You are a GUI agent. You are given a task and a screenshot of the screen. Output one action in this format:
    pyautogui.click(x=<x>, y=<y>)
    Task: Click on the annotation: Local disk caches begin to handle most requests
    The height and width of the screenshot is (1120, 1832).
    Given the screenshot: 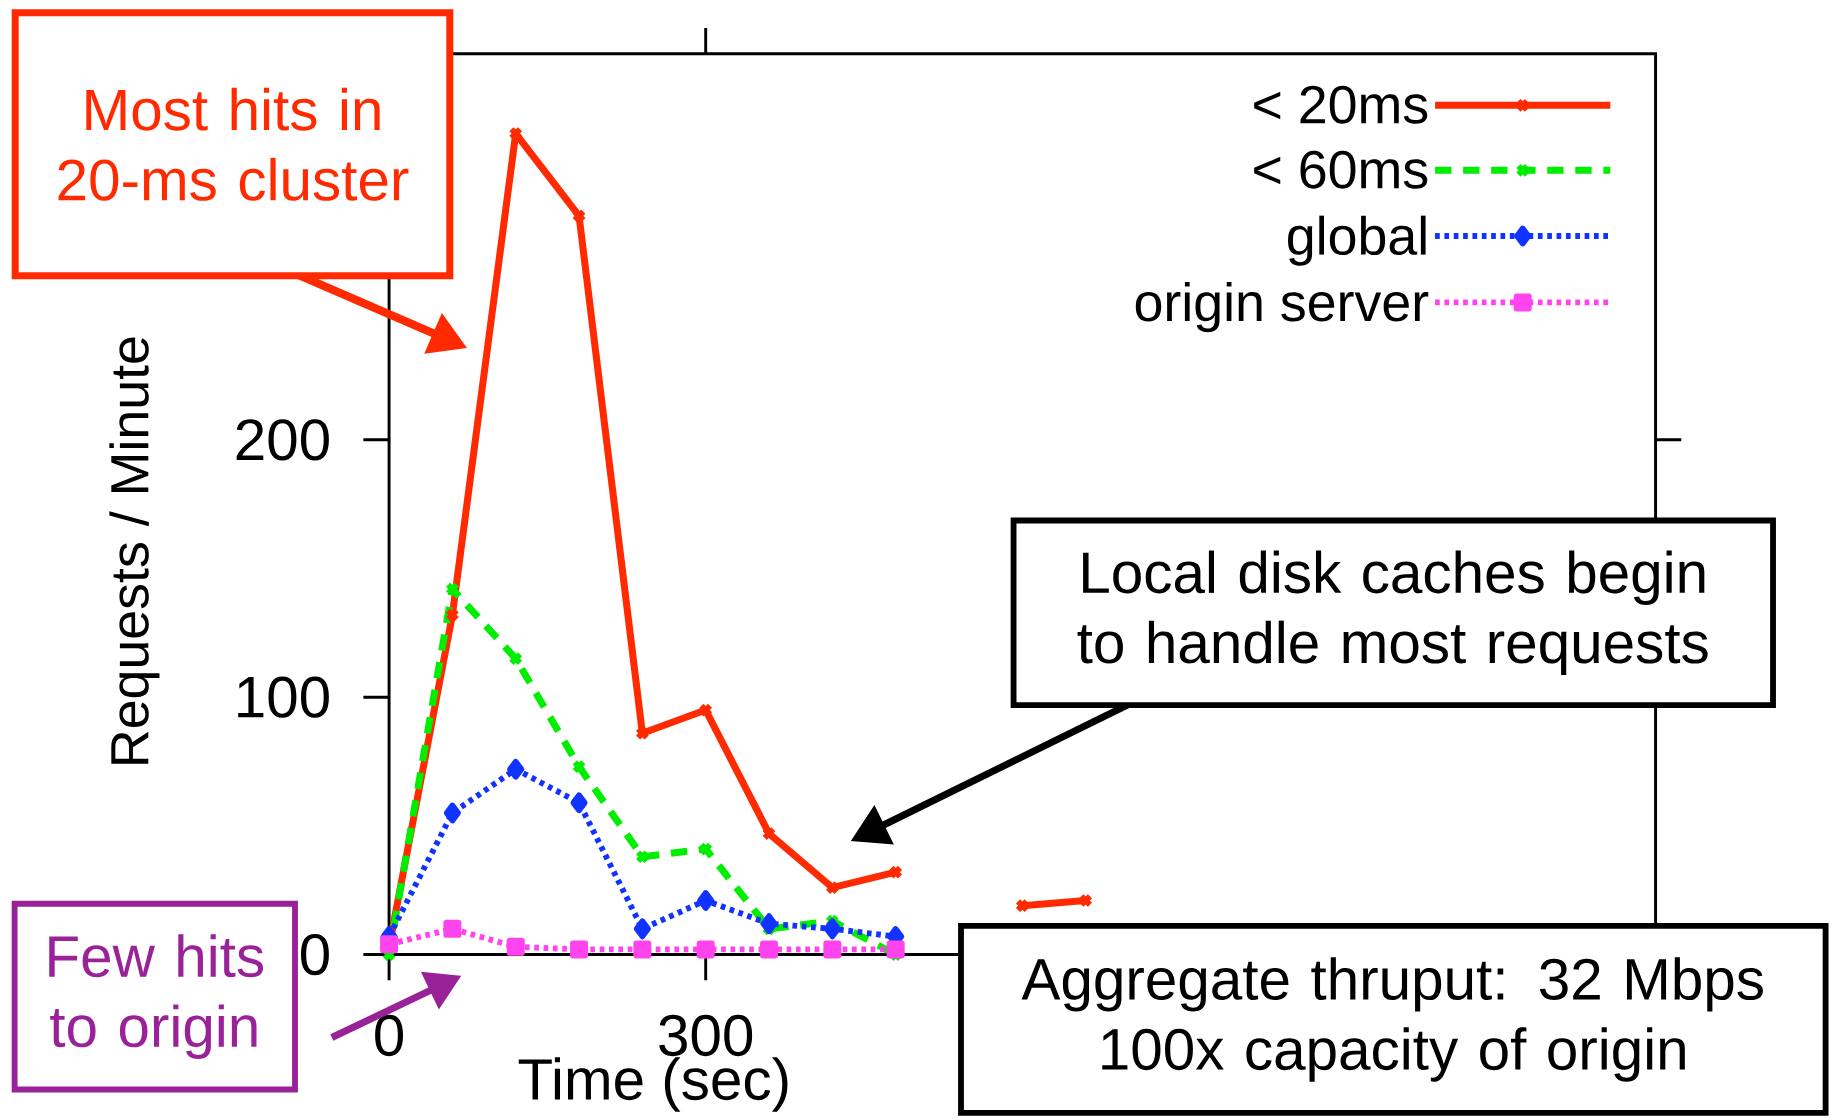 What is the action you would take?
    pyautogui.click(x=1392, y=612)
    